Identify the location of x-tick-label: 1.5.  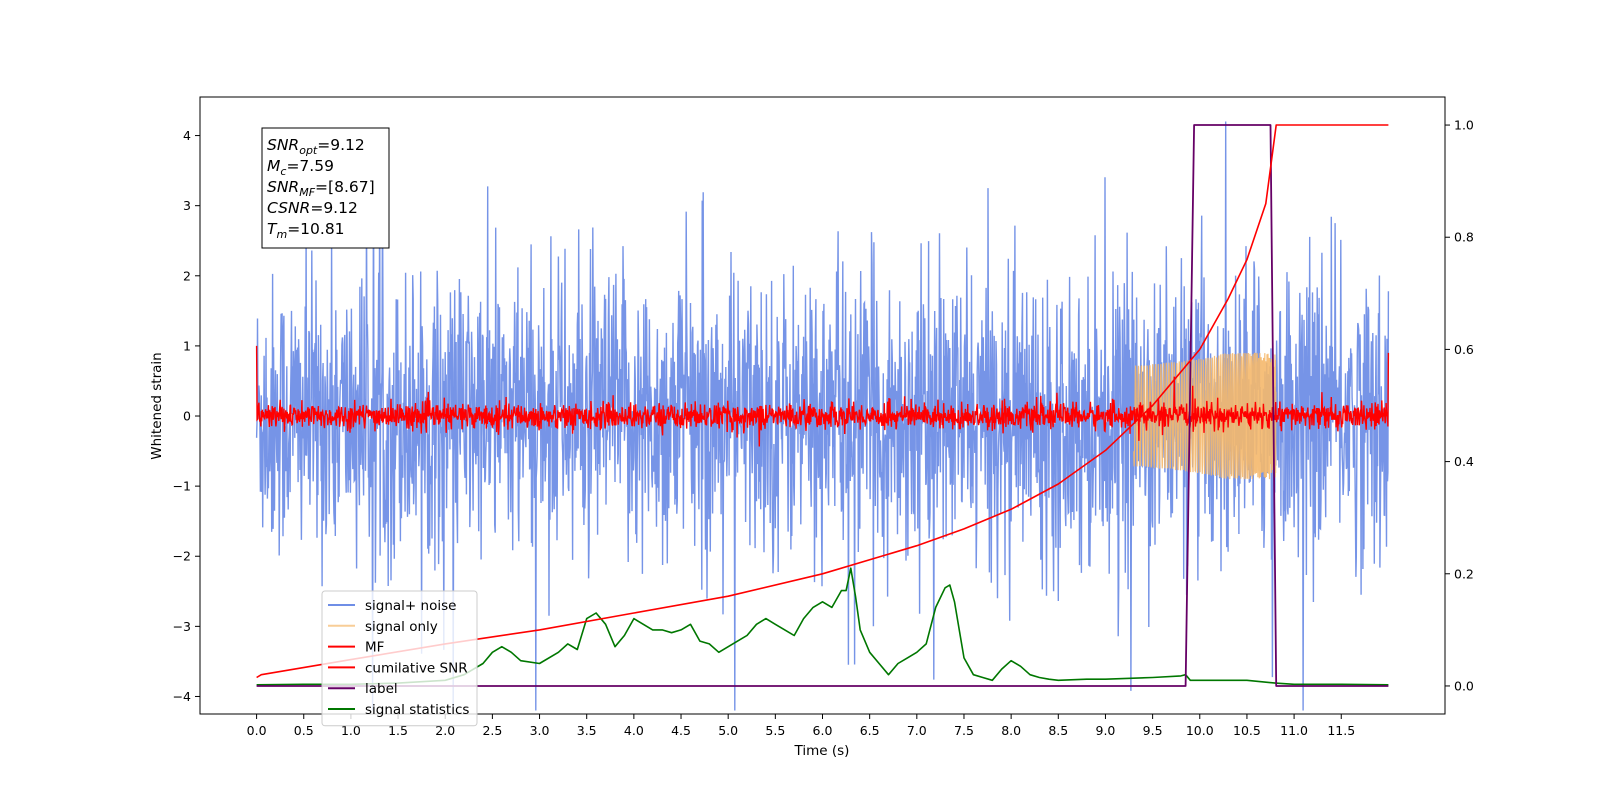
(398, 730).